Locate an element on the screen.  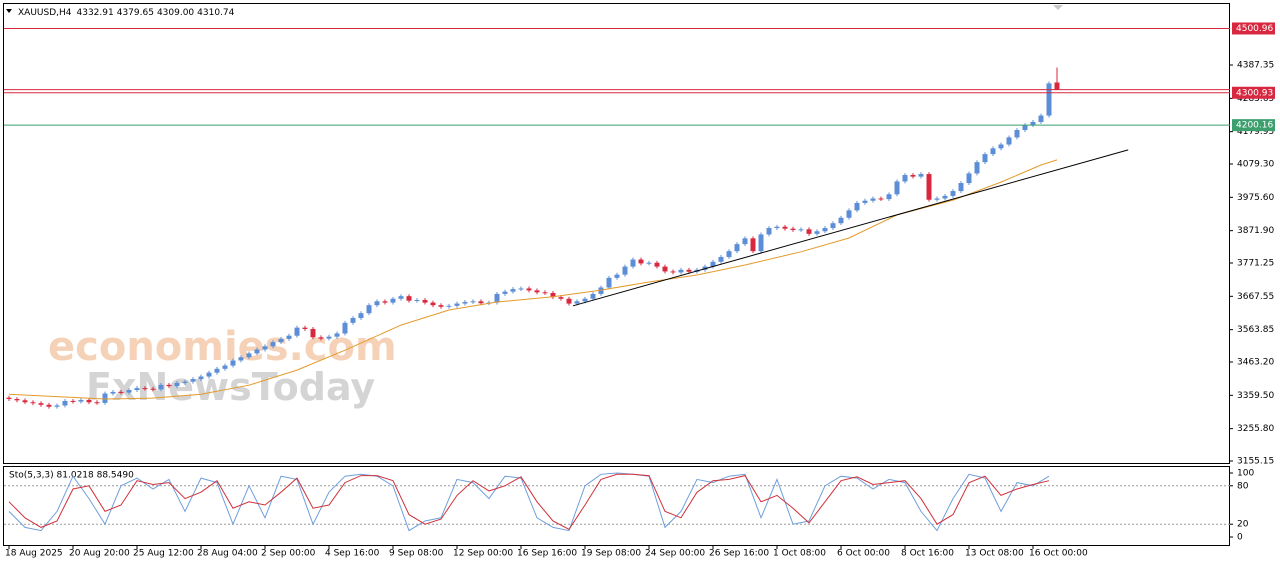
header-value: 4309.00 is located at coordinates (175, 13).